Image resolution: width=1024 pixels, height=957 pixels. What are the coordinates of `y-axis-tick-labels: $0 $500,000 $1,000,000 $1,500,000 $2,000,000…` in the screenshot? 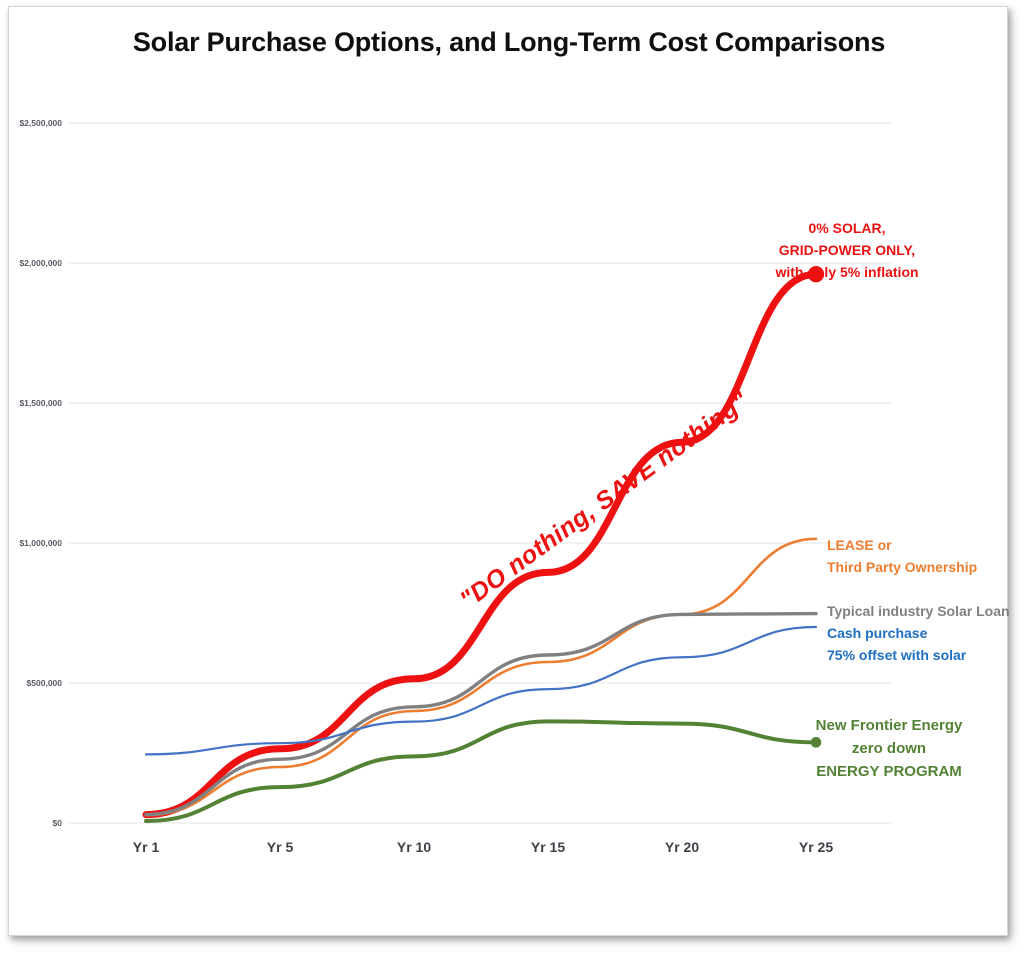 It's located at (40, 473).